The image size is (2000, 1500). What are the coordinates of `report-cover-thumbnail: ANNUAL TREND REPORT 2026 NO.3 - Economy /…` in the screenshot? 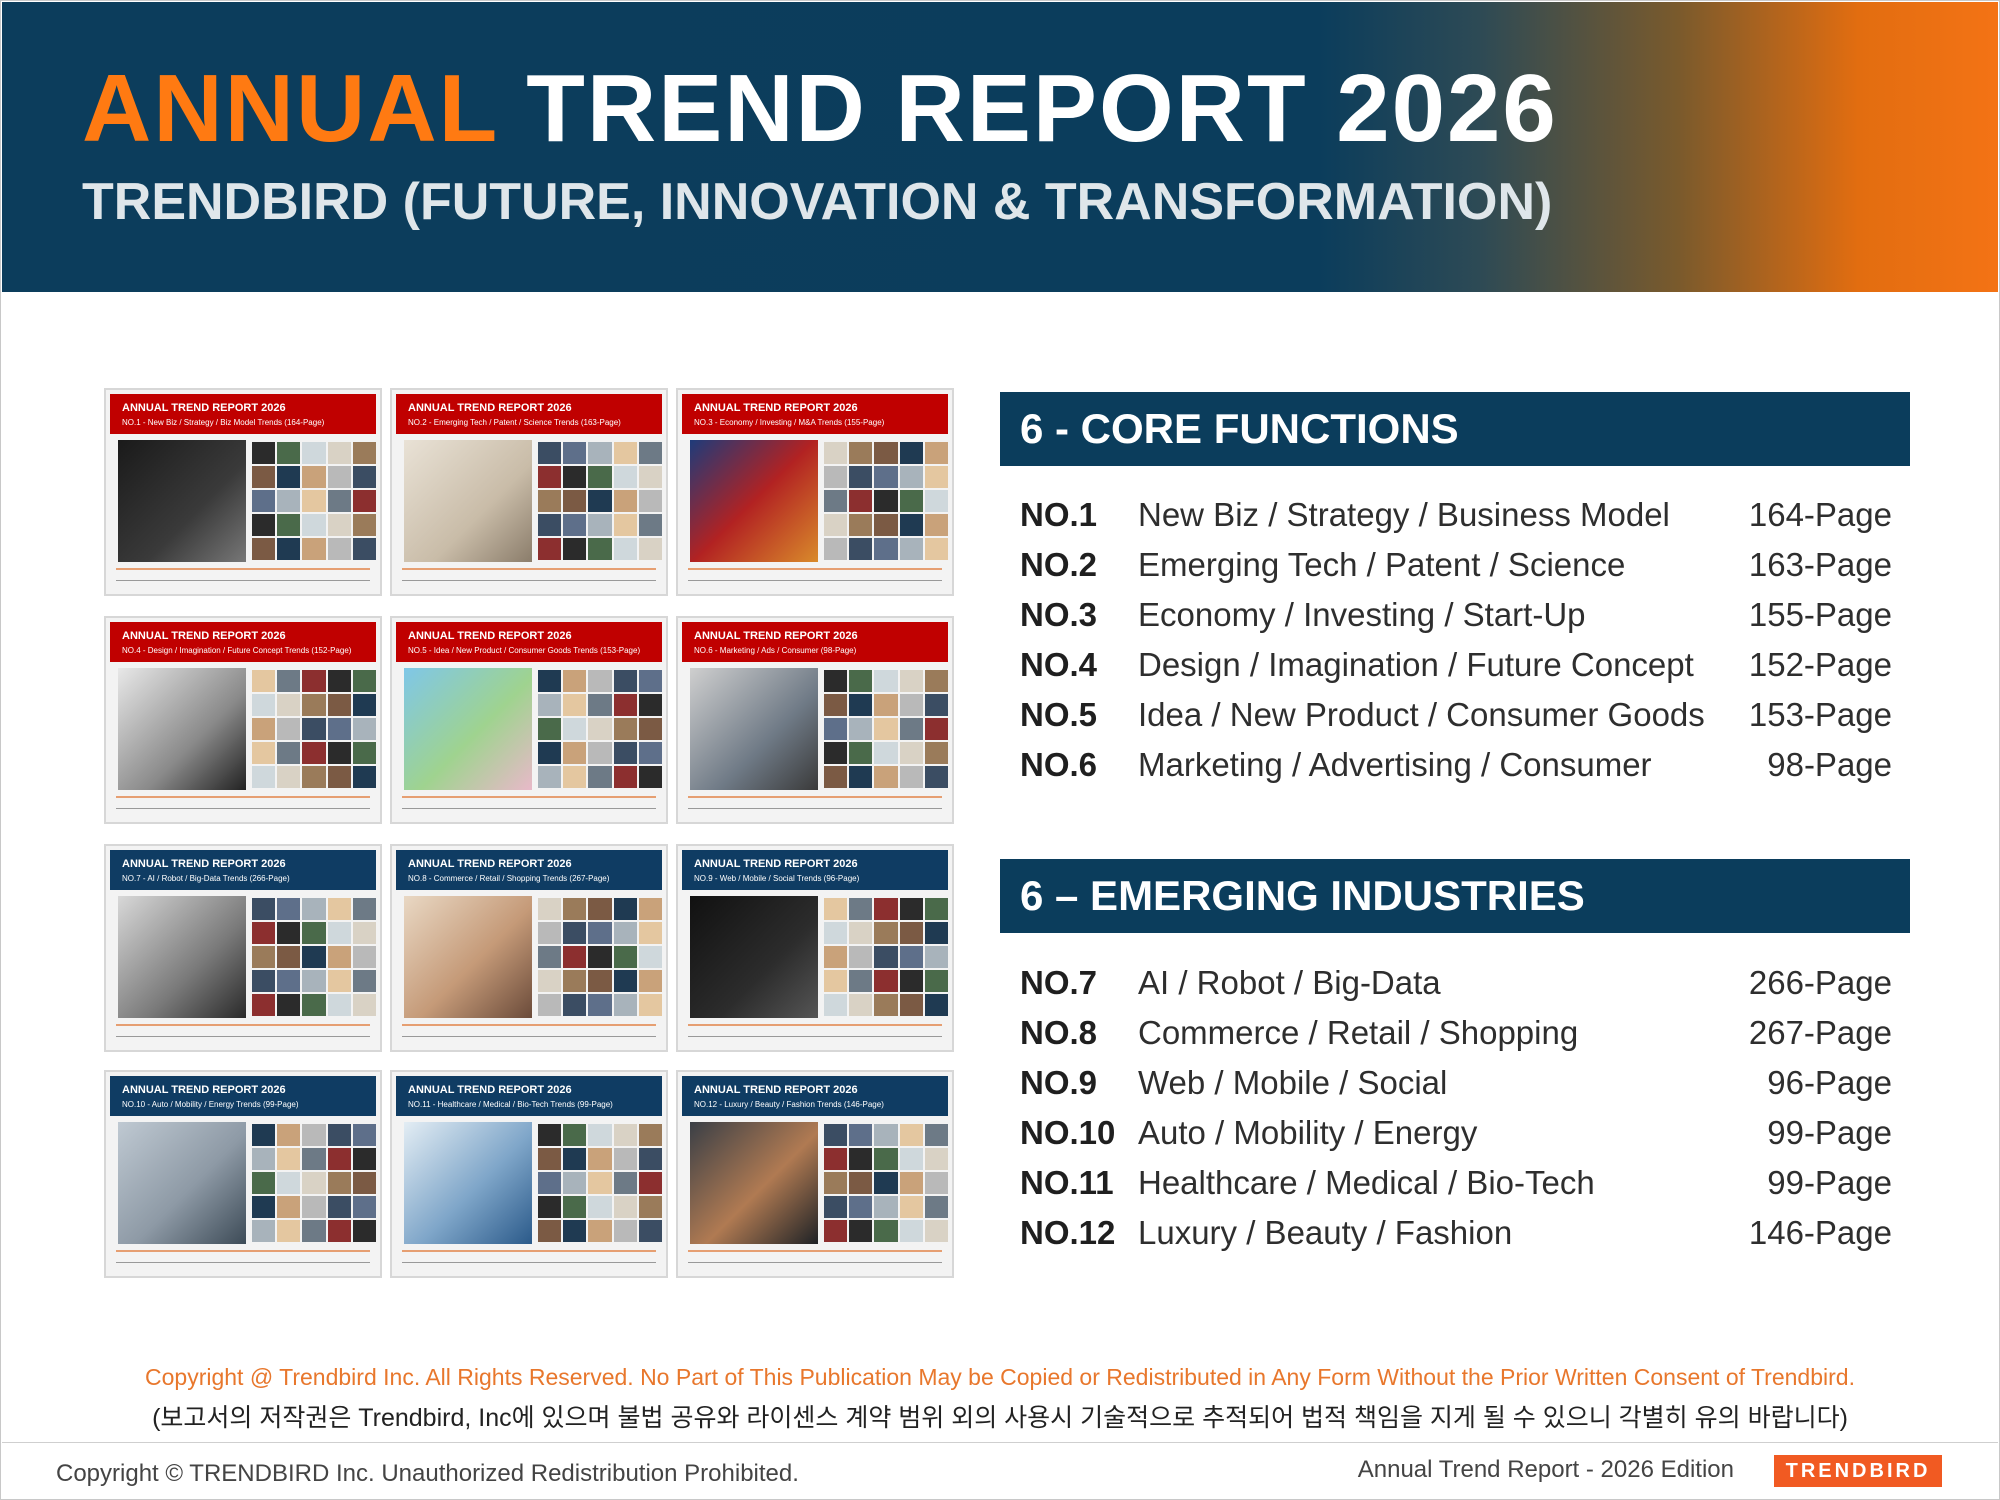 It's located at (815, 492).